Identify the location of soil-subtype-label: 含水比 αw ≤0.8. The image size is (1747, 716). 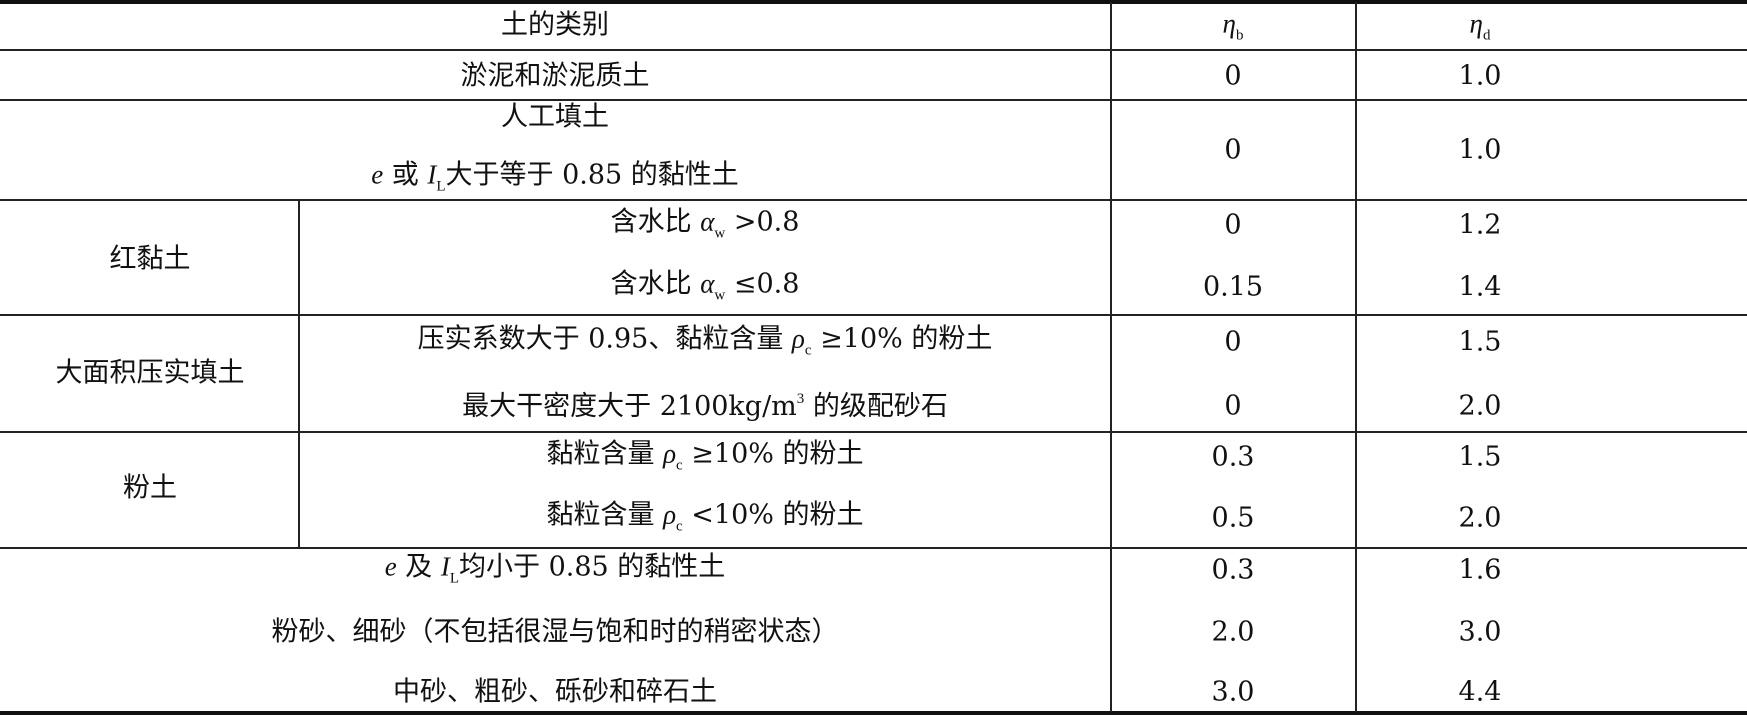
(705, 286).